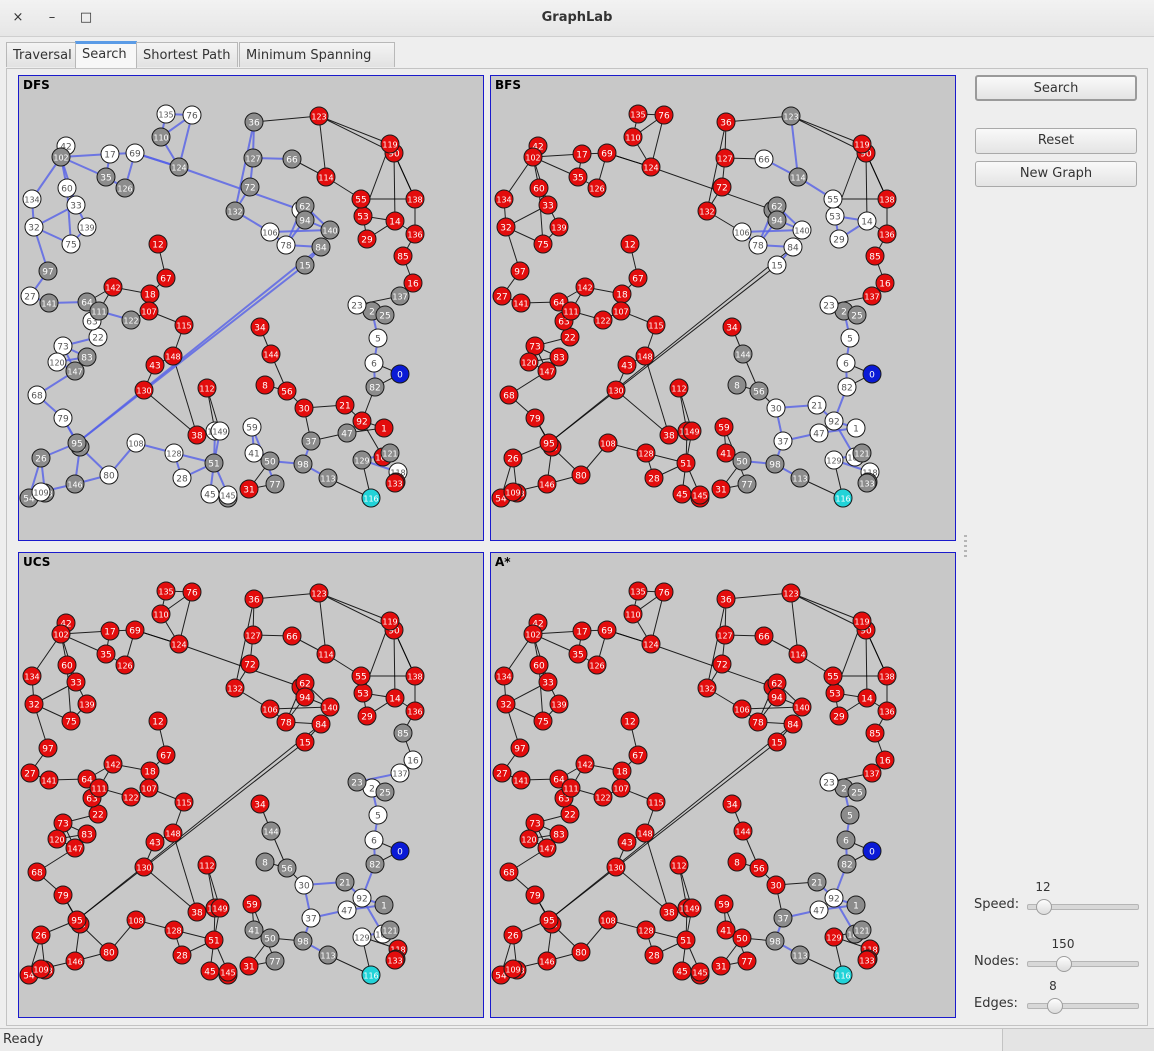  I want to click on graph-node-label: 145, so click(227, 496).